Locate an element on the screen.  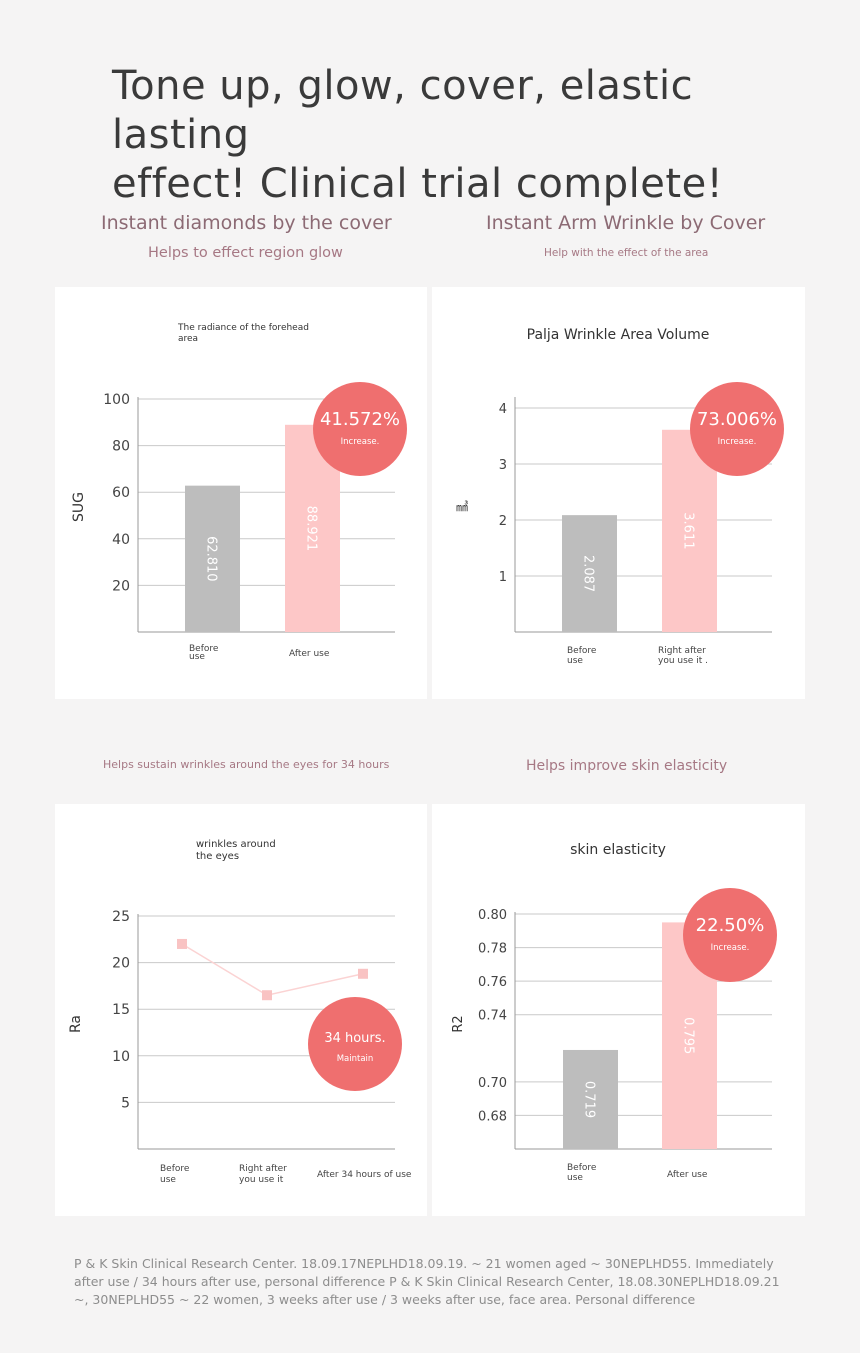
section-subtitle-wrinkle: Help with the effect of the area is located at coordinates (626, 253).